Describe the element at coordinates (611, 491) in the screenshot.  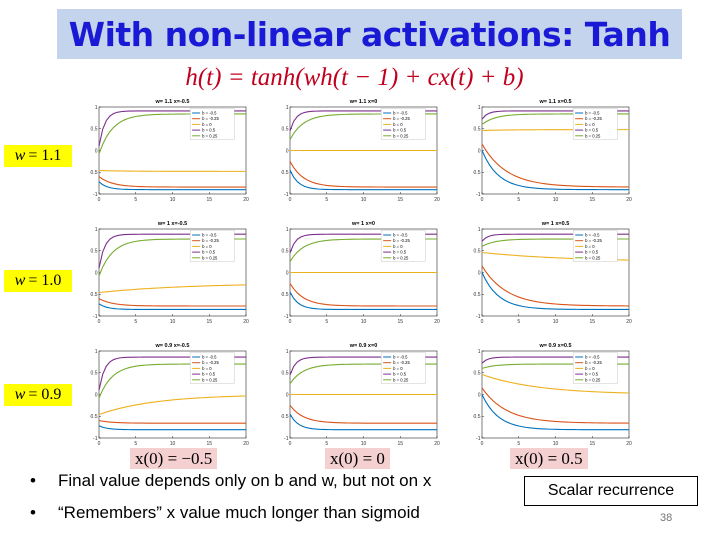
I see `scalar-recurrence-box: Scalar recurrence` at that location.